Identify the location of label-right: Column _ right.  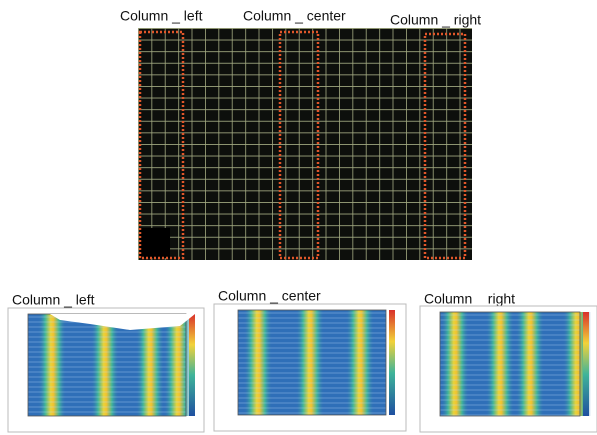
(435, 20).